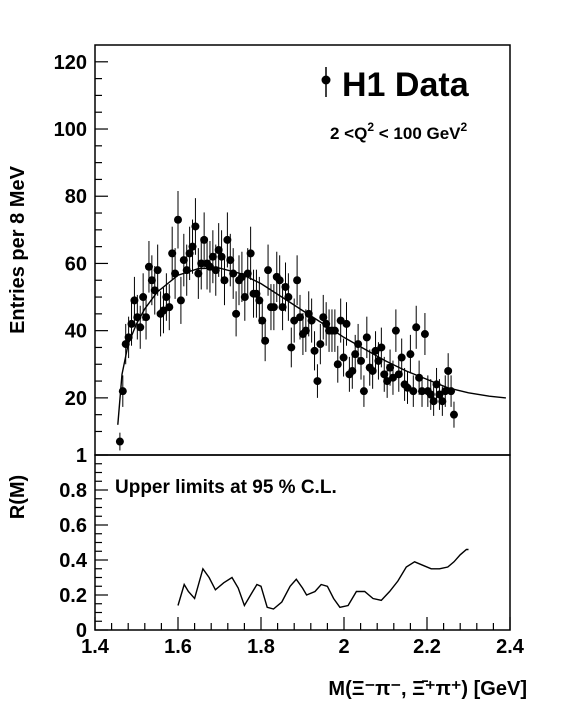 This screenshot has width=571, height=713. Describe the element at coordinates (73, 526) in the screenshot. I see `y-tick-label: 0.6` at that location.